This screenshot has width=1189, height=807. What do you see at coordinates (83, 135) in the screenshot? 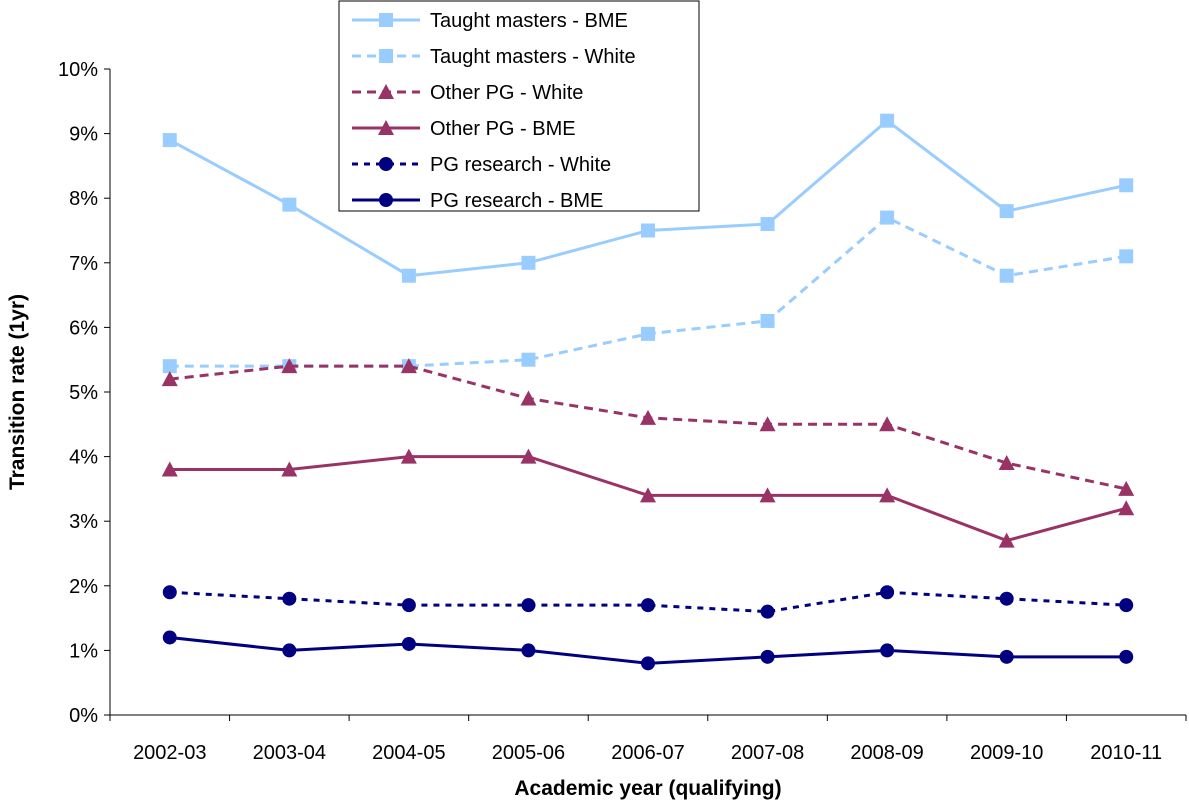
I see `y-tick-label: 9%` at bounding box center [83, 135].